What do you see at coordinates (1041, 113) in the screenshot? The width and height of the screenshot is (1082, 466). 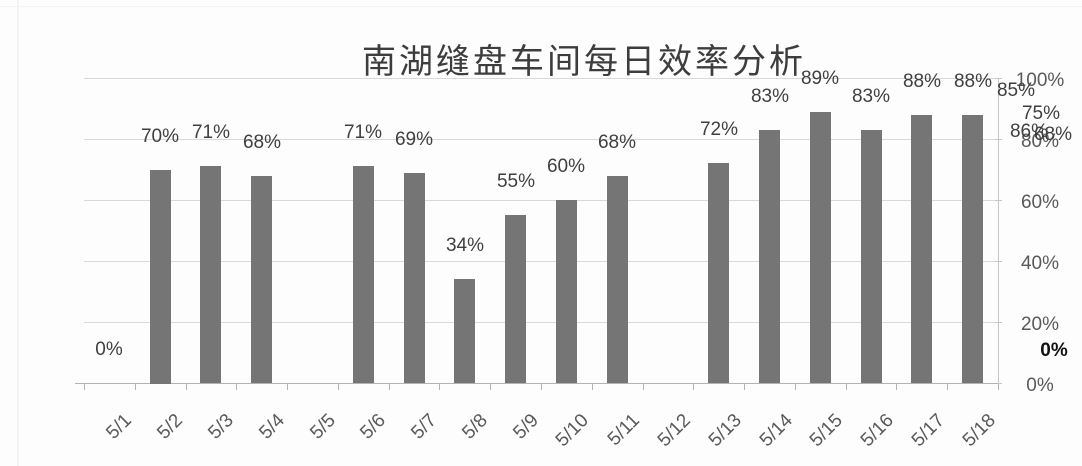 I see `overflow-data-label: 75%` at bounding box center [1041, 113].